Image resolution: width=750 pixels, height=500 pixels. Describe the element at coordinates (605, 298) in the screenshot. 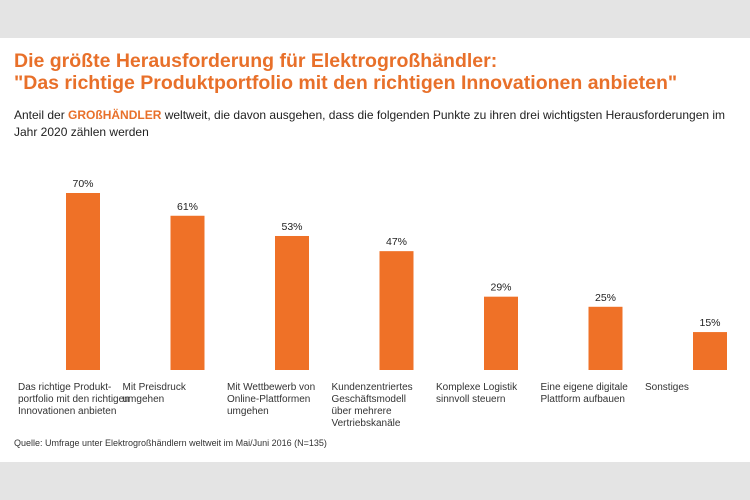

I see `value-label-6: 25%` at that location.